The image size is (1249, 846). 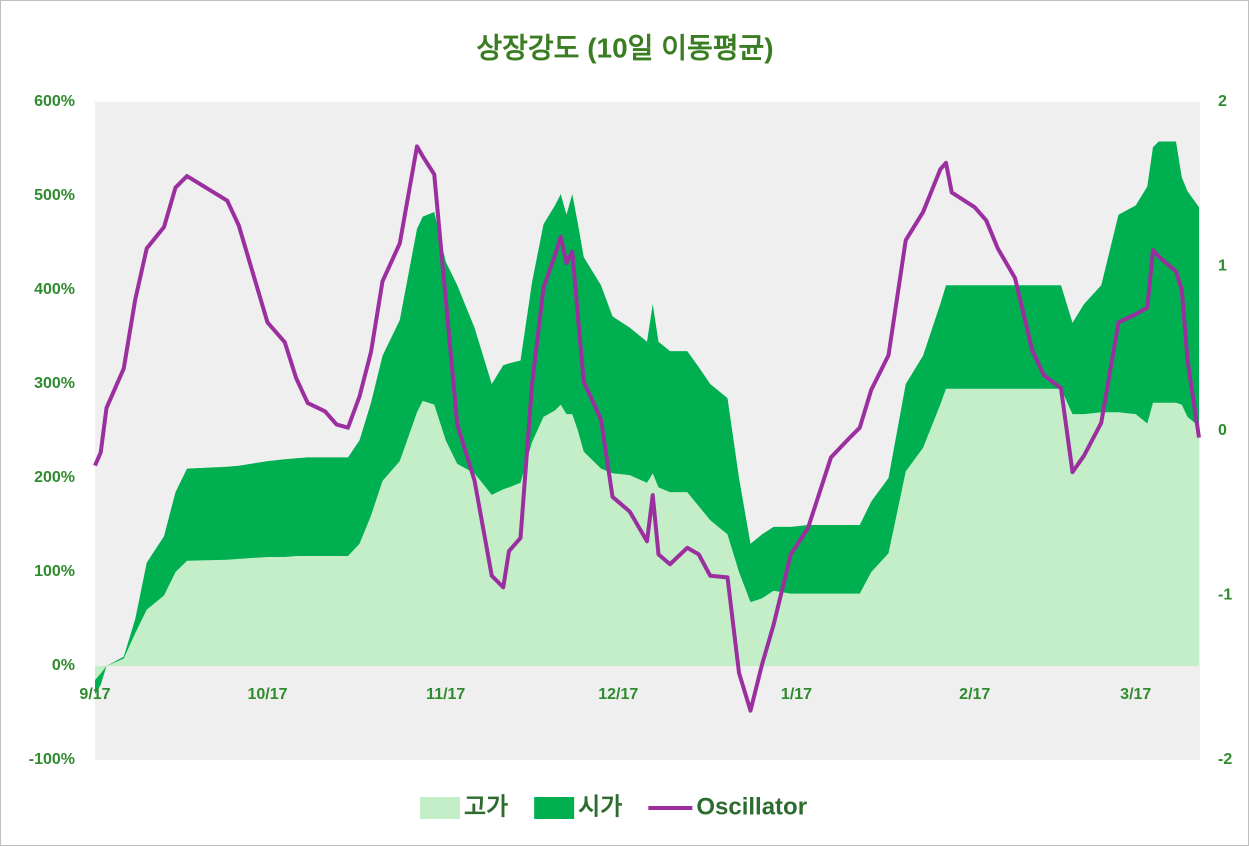 What do you see at coordinates (796, 694) in the screenshot?
I see `x-tick-label: 1/17` at bounding box center [796, 694].